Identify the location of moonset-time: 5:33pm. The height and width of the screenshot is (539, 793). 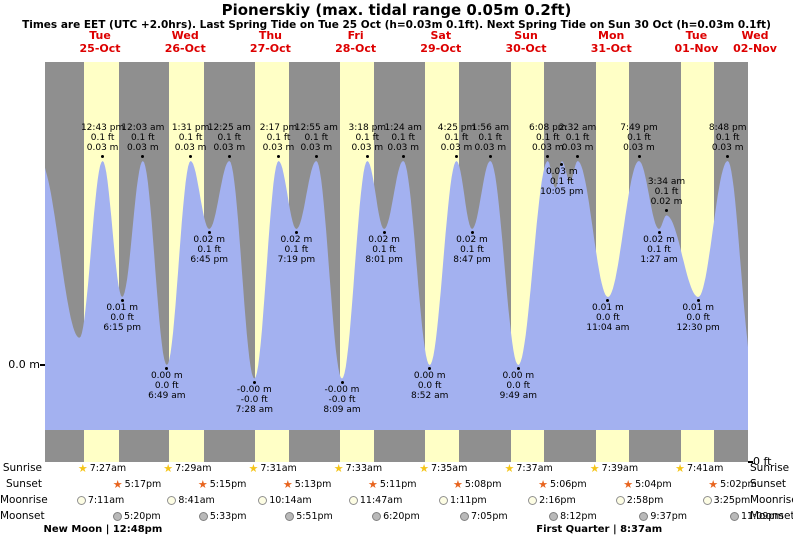
(228, 516).